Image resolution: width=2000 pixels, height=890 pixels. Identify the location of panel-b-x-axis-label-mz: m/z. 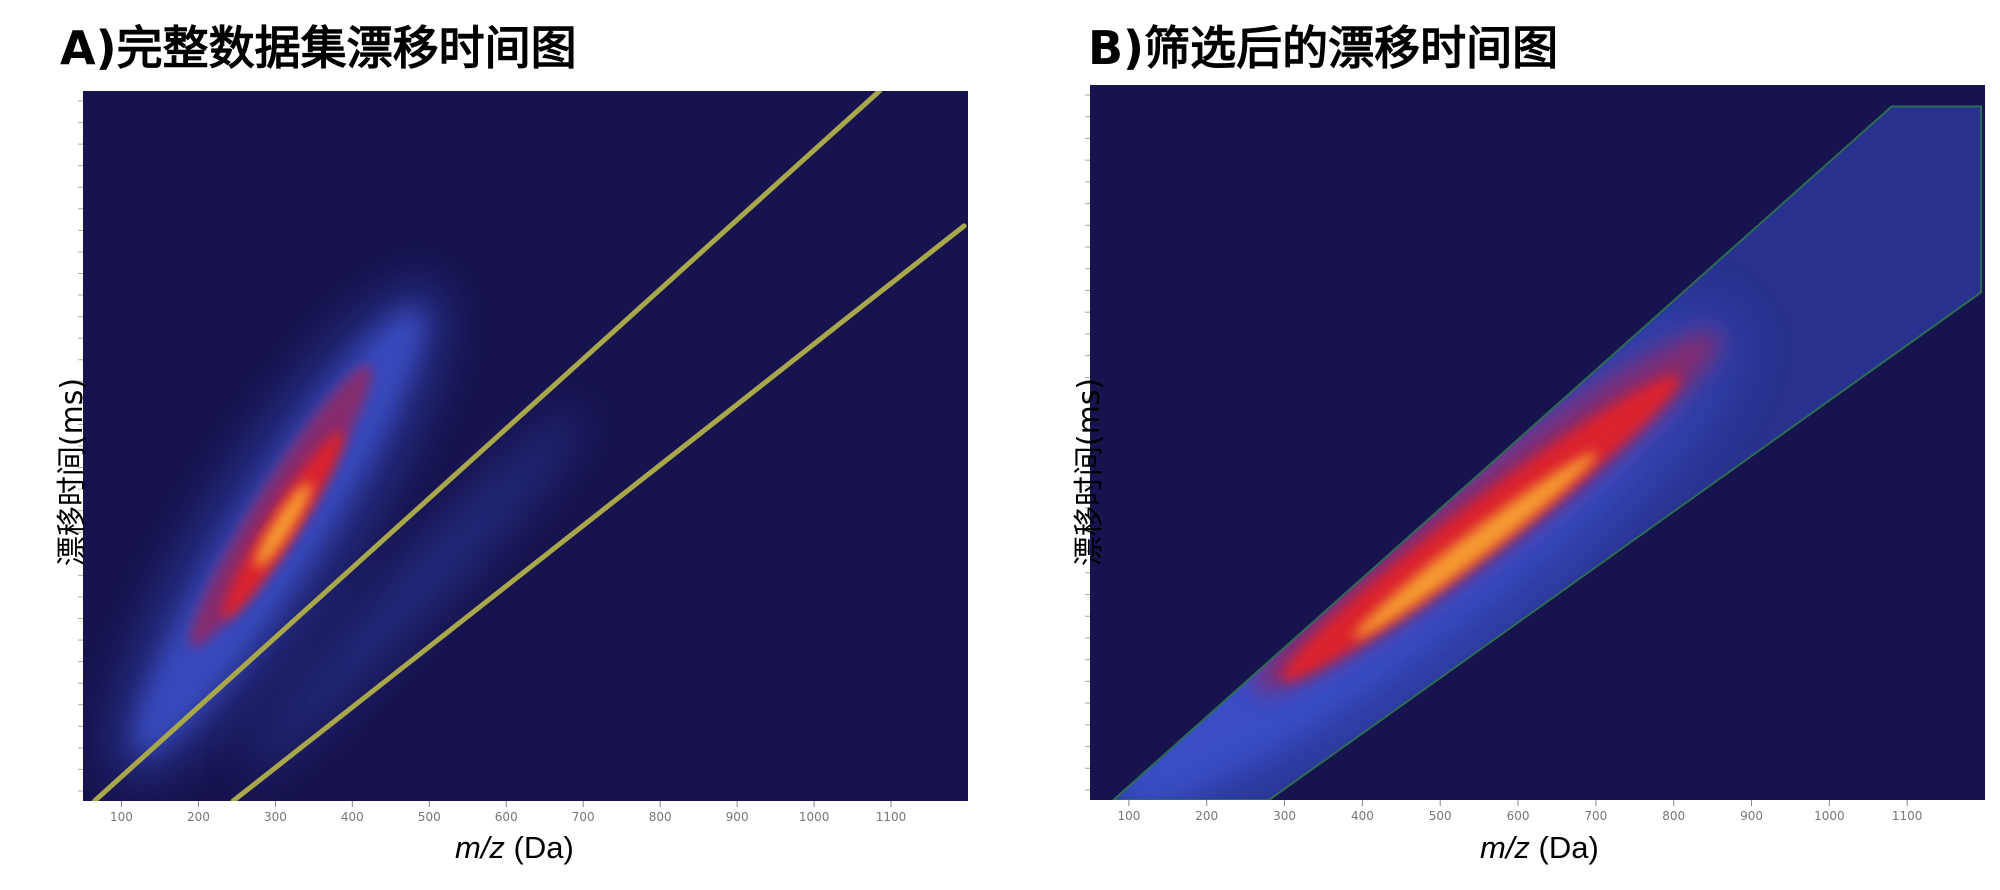
(1505, 847).